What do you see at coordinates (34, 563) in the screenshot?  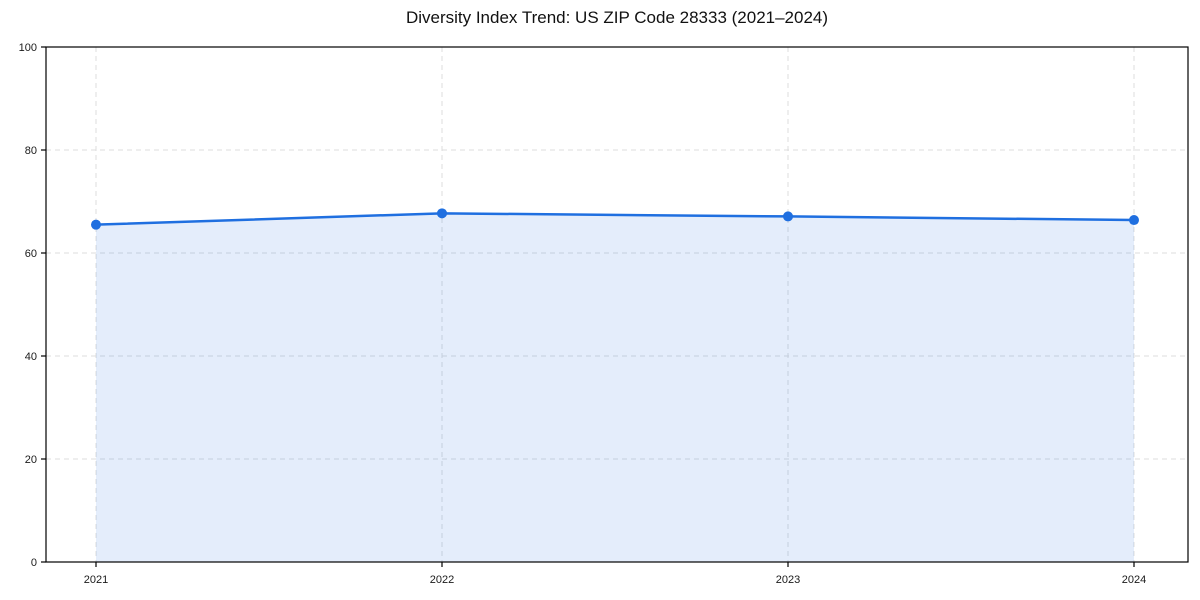 I see `y-axis-tick-label: 0` at bounding box center [34, 563].